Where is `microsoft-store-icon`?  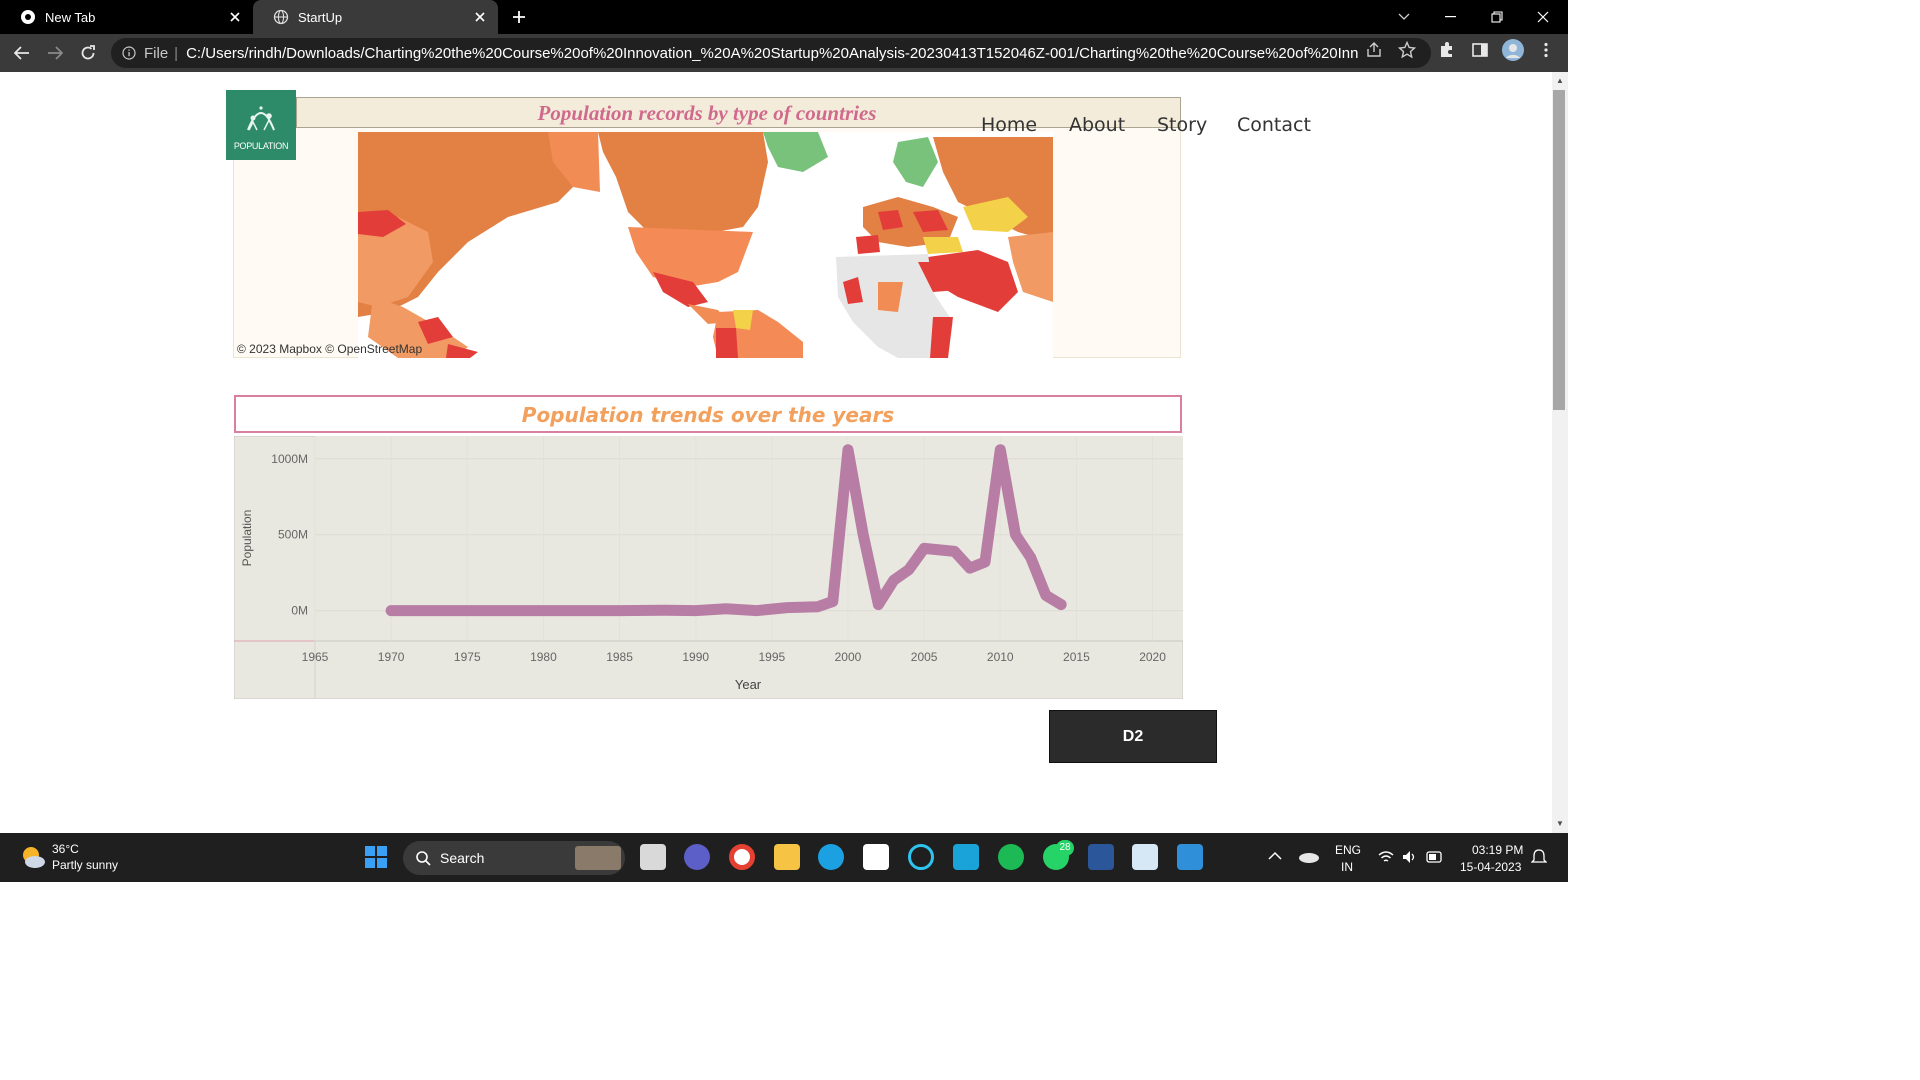
microsoft-store-icon is located at coordinates (876, 857).